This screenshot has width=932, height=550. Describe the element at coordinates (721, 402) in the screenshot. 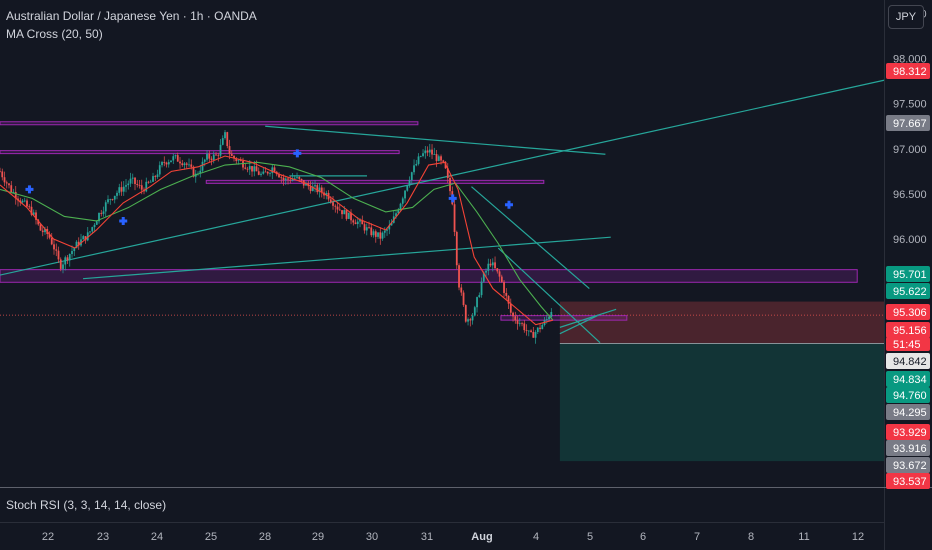

I see `take-profit-zone` at that location.